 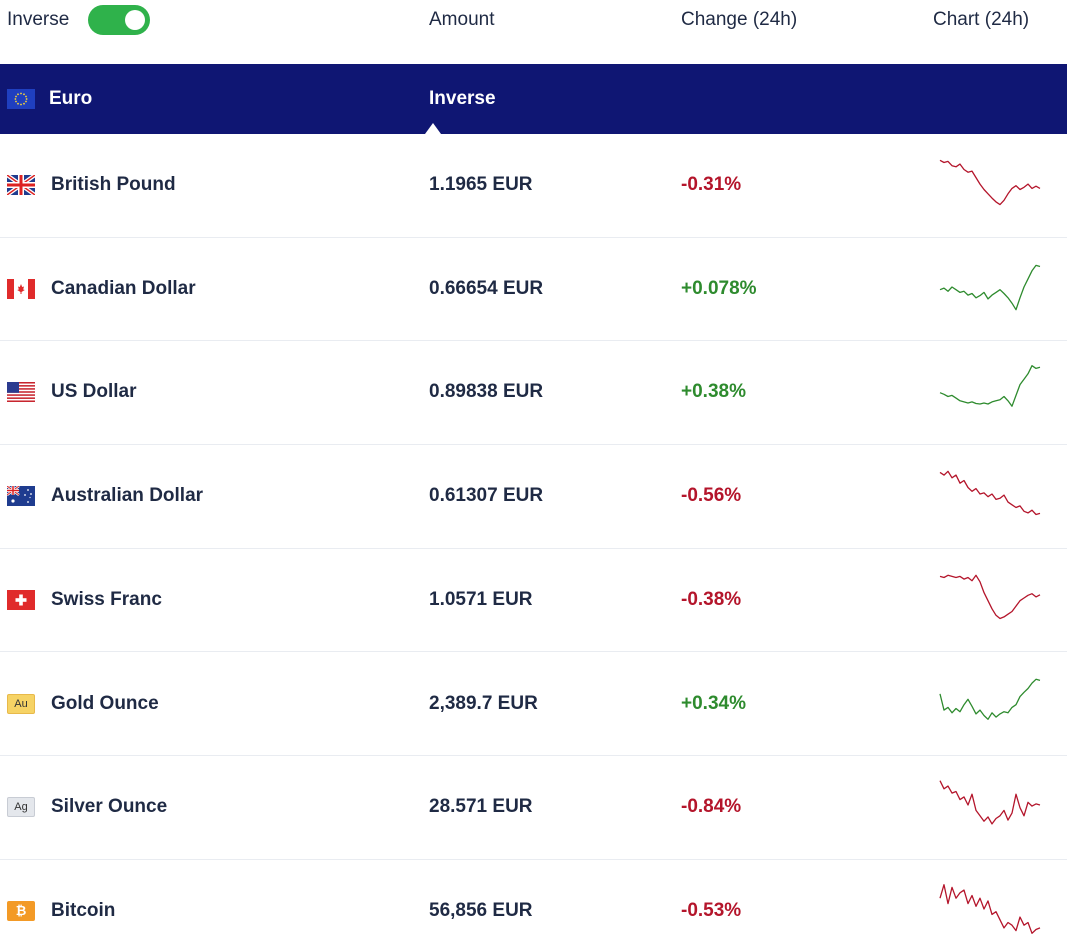 I want to click on toggle-knob, so click(x=135, y=20).